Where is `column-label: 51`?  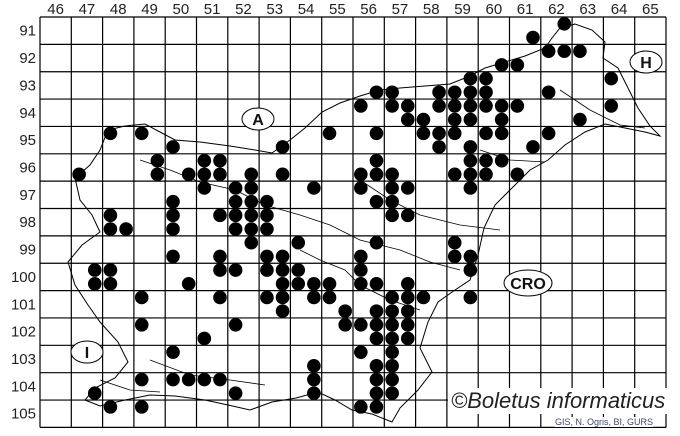 column-label: 51 is located at coordinates (212, 9).